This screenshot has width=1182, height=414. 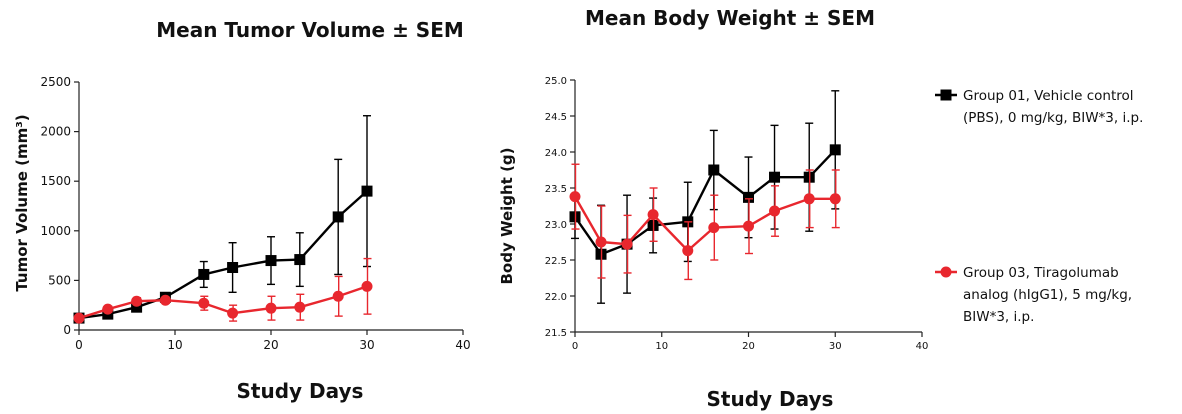 I want to click on weight-y-tick-label: 25.0, so click(x=556, y=81).